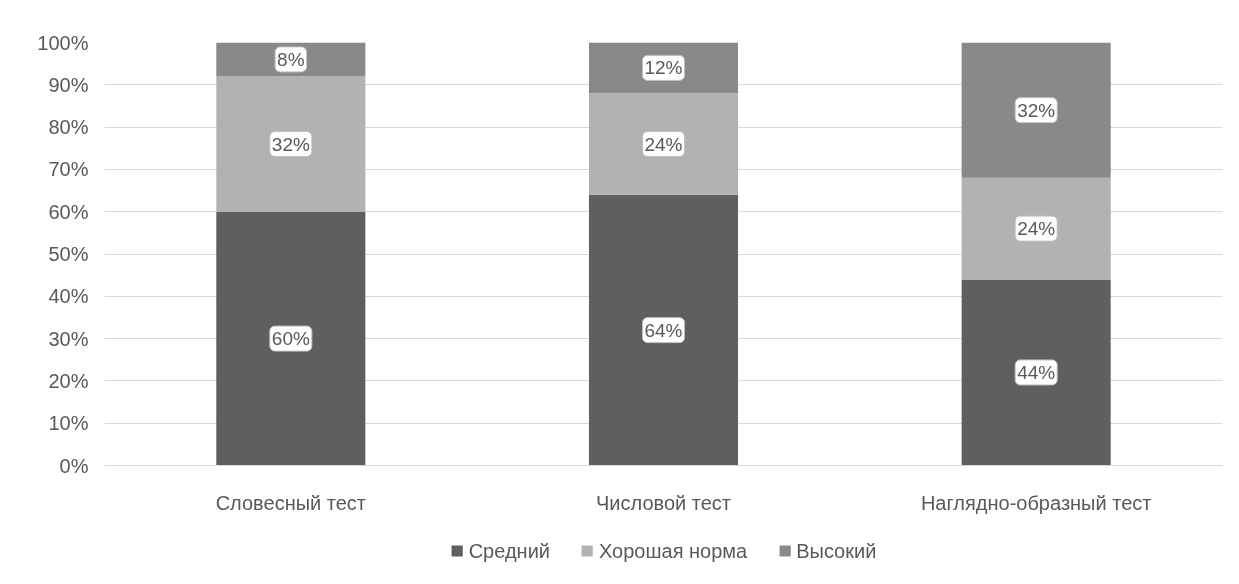 The width and height of the screenshot is (1239, 584). What do you see at coordinates (63, 42) in the screenshot?
I see `y-tick-label: 100%` at bounding box center [63, 42].